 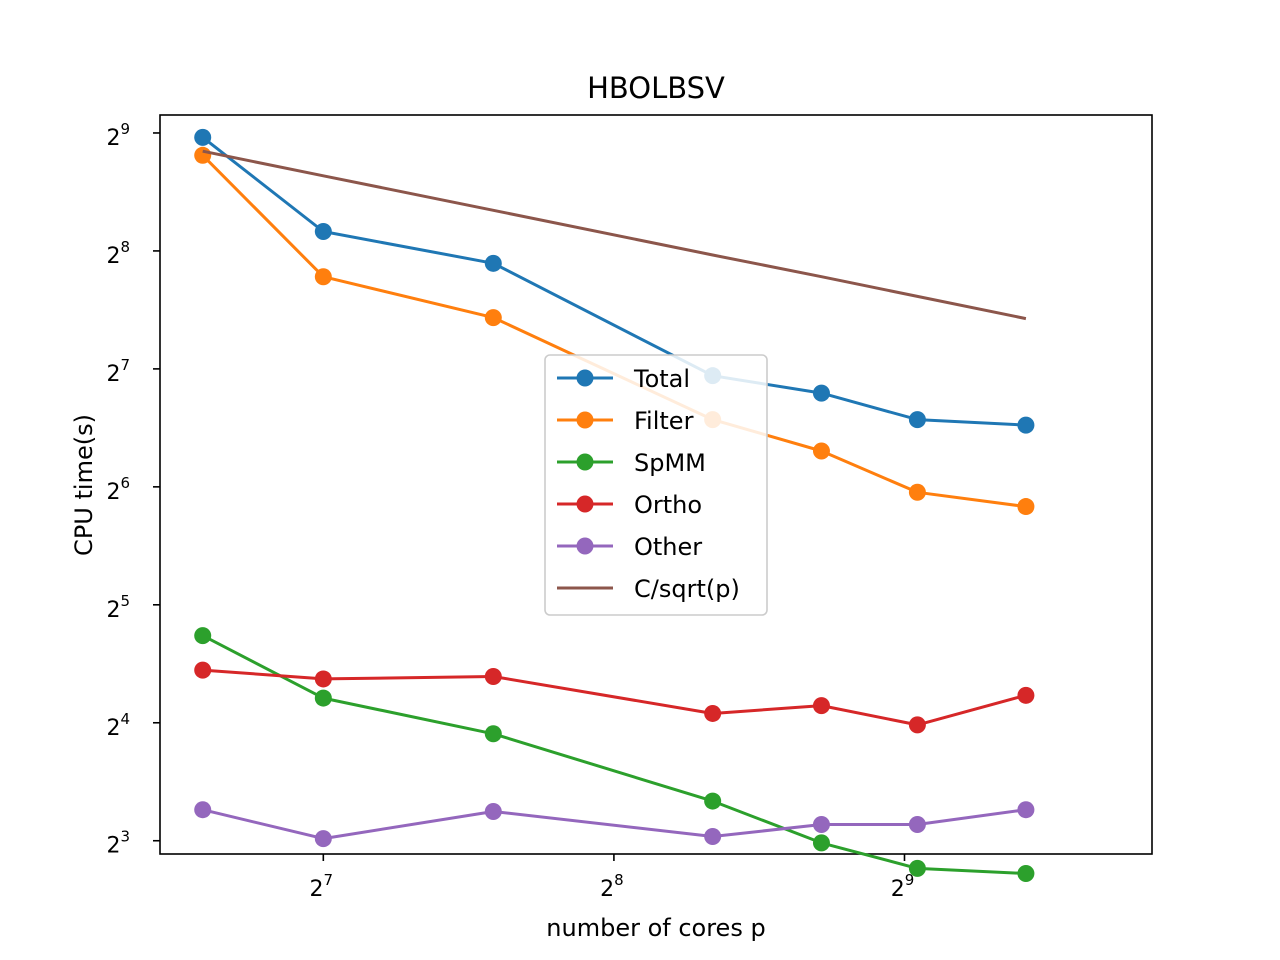 I want to click on legend: Total Filter SpMM Ortho Other C/sqrt(p), so click(x=656, y=485).